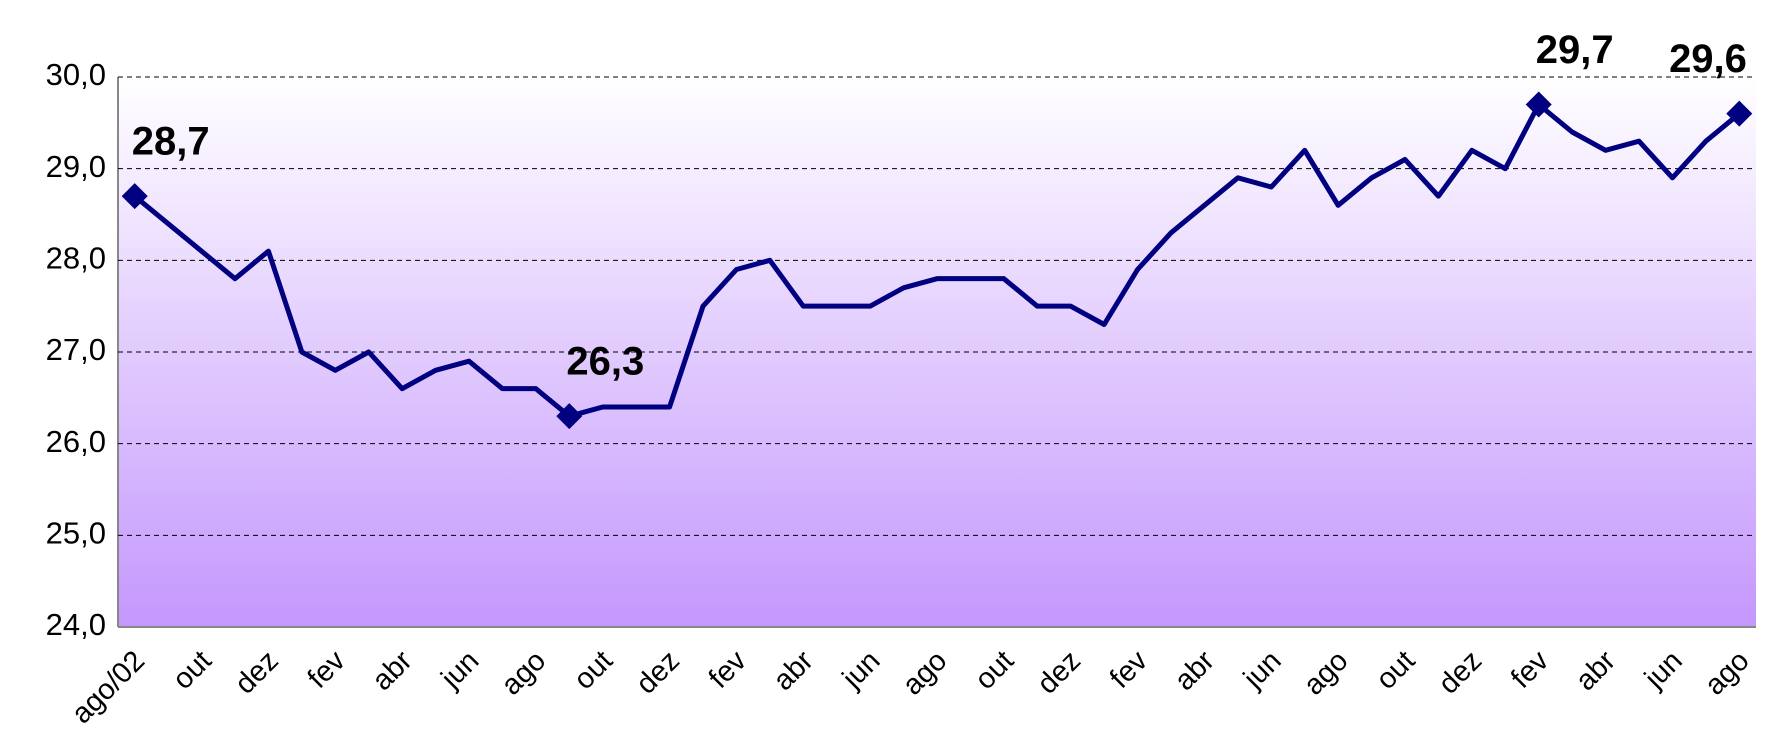  Describe the element at coordinates (76, 533) in the screenshot. I see `y-tick-label: 25,0` at that location.